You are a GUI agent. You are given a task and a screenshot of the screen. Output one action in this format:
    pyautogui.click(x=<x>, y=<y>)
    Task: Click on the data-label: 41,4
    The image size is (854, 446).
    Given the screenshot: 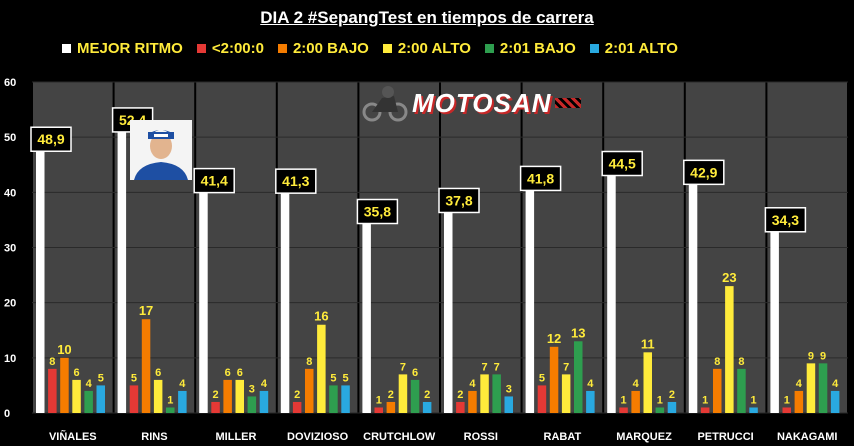 What is the action you would take?
    pyautogui.click(x=214, y=181)
    